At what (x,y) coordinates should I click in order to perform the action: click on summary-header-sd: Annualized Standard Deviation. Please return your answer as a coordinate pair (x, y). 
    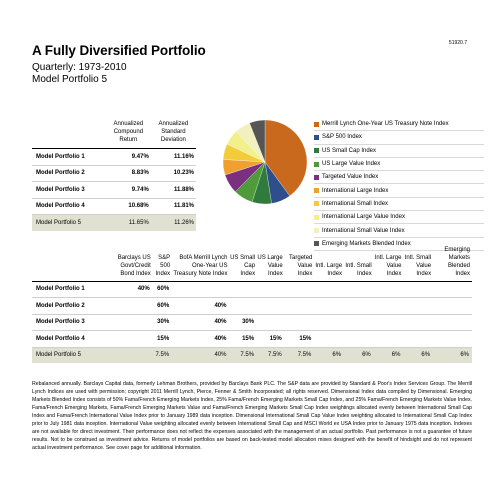
    Looking at the image, I should click on (173, 134).